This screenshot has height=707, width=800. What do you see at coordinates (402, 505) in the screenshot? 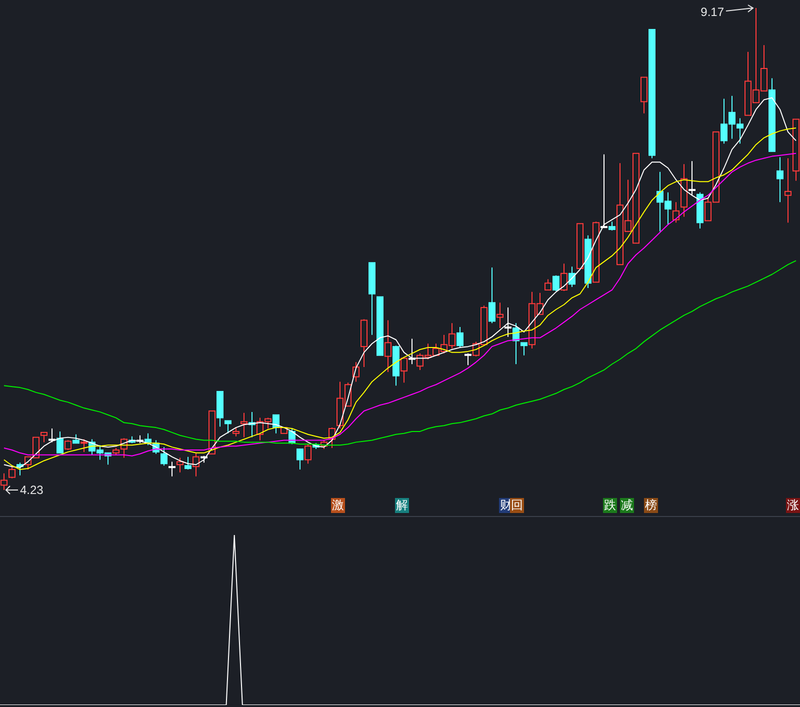
I see `text: 解` at bounding box center [402, 505].